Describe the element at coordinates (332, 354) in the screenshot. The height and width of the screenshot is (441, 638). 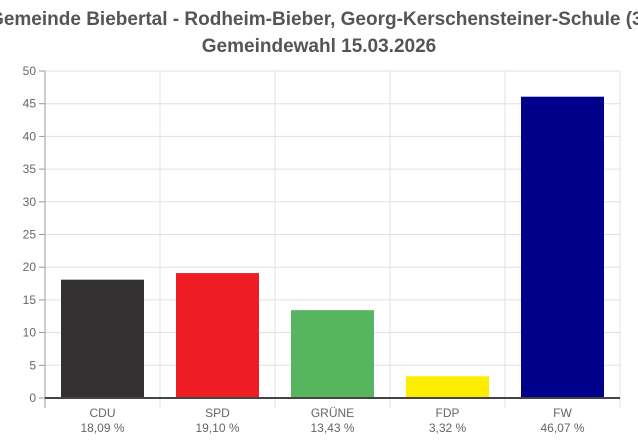
I see `bar-grüne` at that location.